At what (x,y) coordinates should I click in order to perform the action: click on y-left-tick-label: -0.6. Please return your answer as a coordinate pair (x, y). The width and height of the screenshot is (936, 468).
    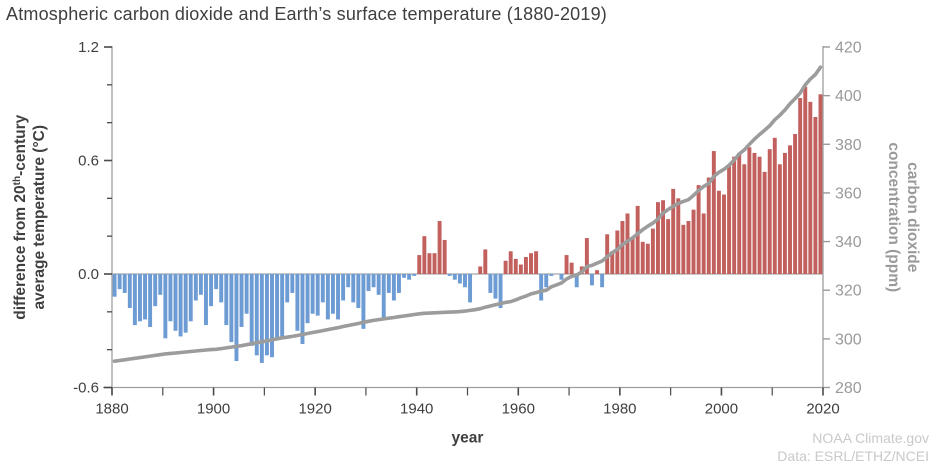
    Looking at the image, I should click on (86, 388).